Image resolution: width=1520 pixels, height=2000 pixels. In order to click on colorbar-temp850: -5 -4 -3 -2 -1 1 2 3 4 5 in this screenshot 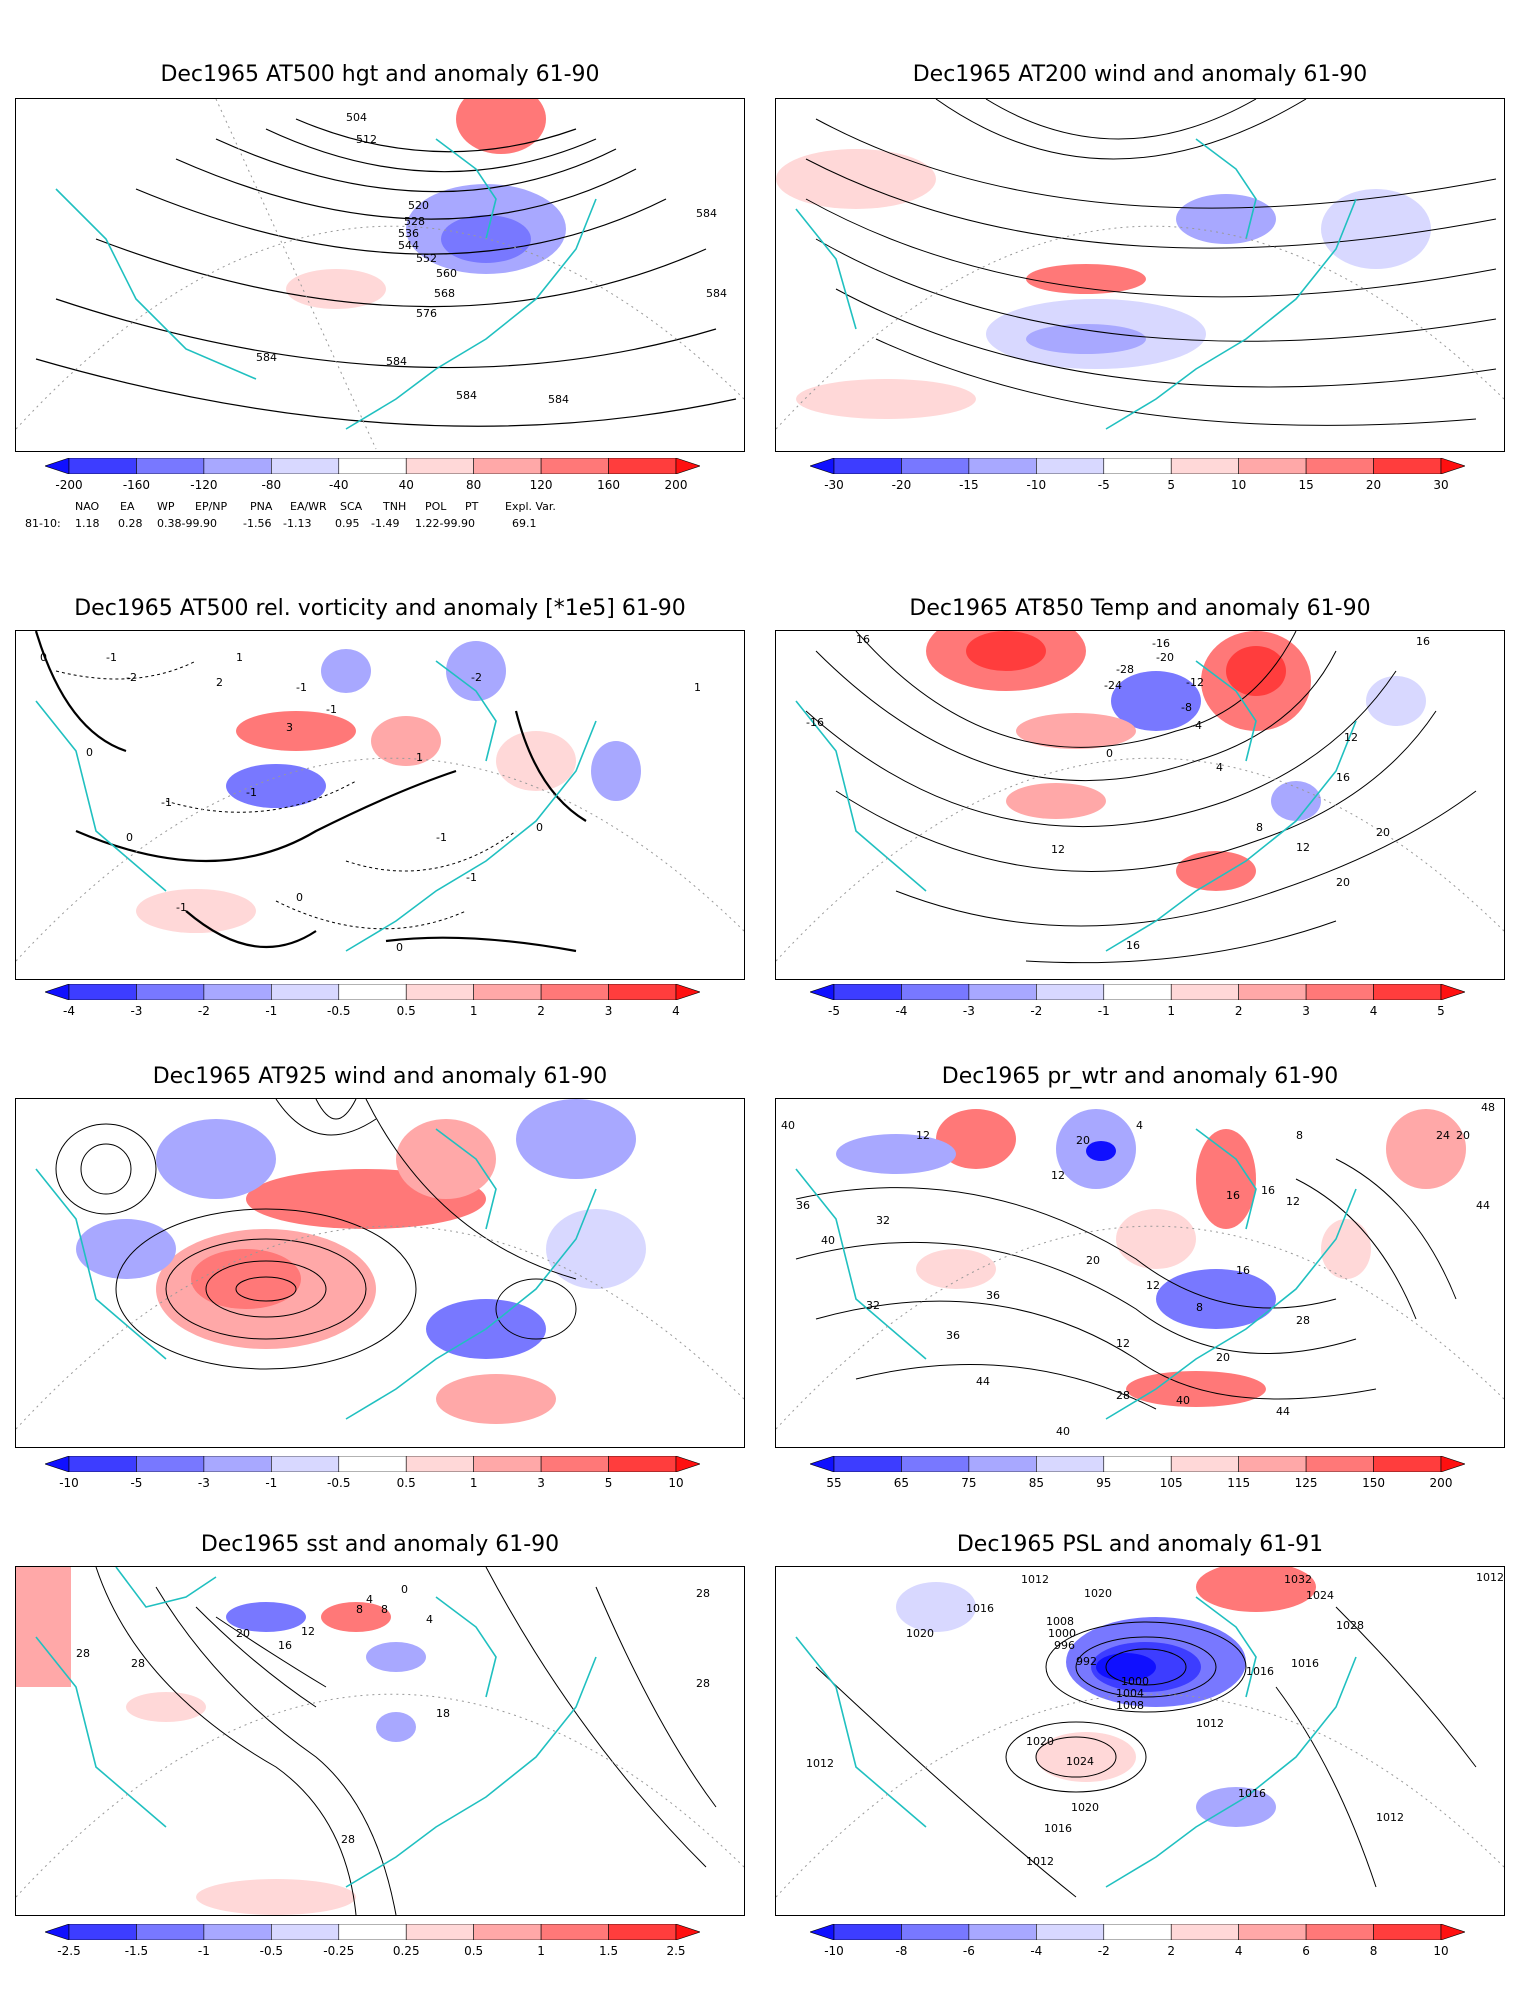, I will do `click(1137, 1001)`.